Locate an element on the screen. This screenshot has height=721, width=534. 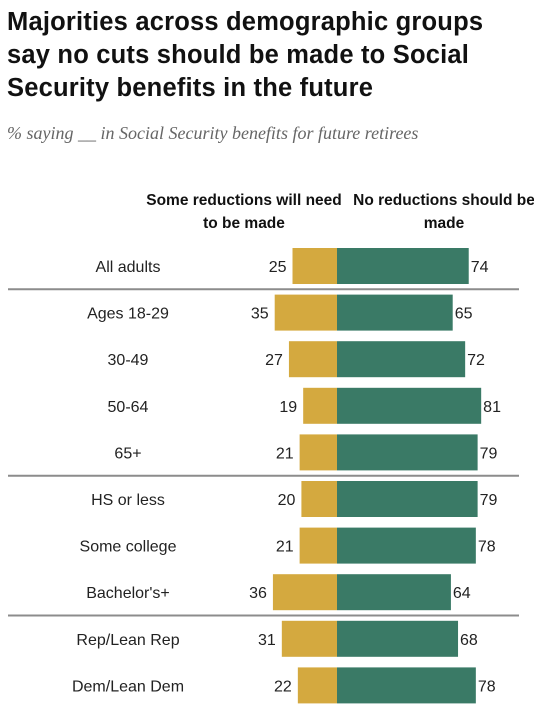
value-label-some-reductions: 20 is located at coordinates (287, 500).